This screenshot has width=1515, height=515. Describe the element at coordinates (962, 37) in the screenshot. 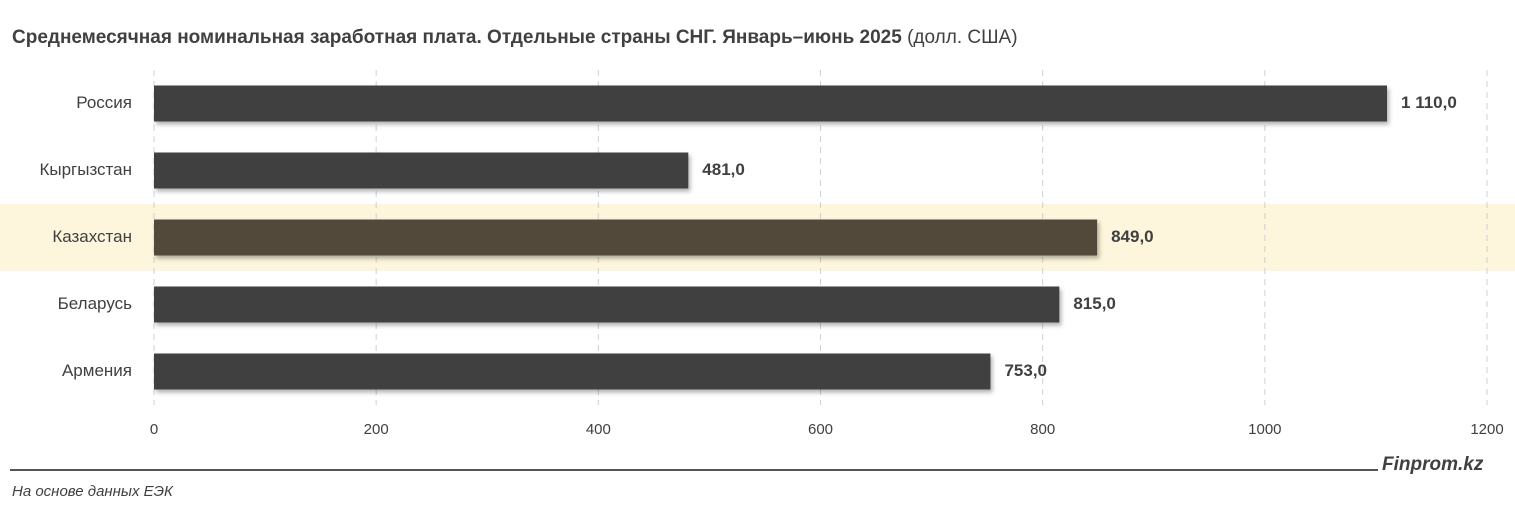

I see `title-unit: (долл. США)` at that location.